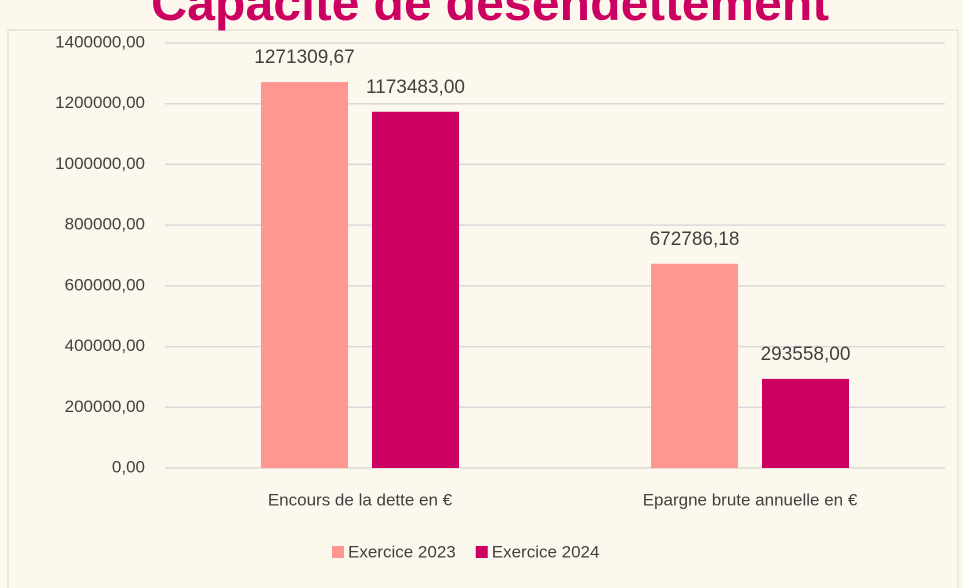 The height and width of the screenshot is (588, 963). What do you see at coordinates (402, 551) in the screenshot?
I see `legend-label: Exercice 2023` at bounding box center [402, 551].